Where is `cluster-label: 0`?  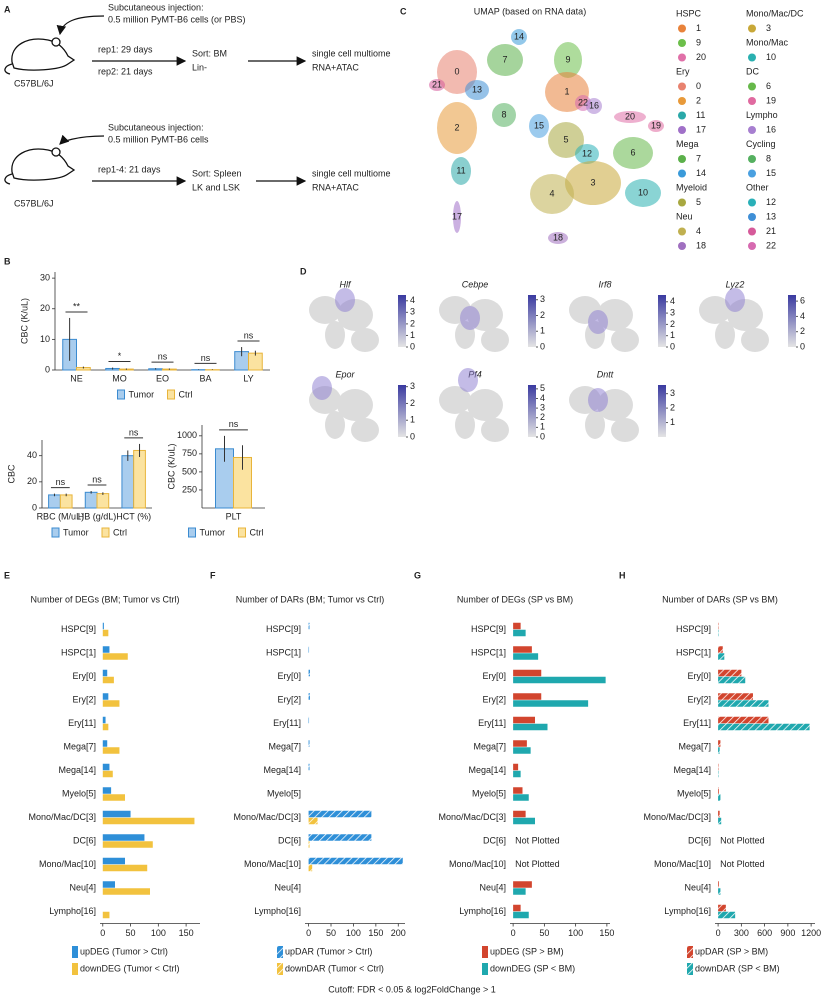 cluster-label: 0 is located at coordinates (456, 71).